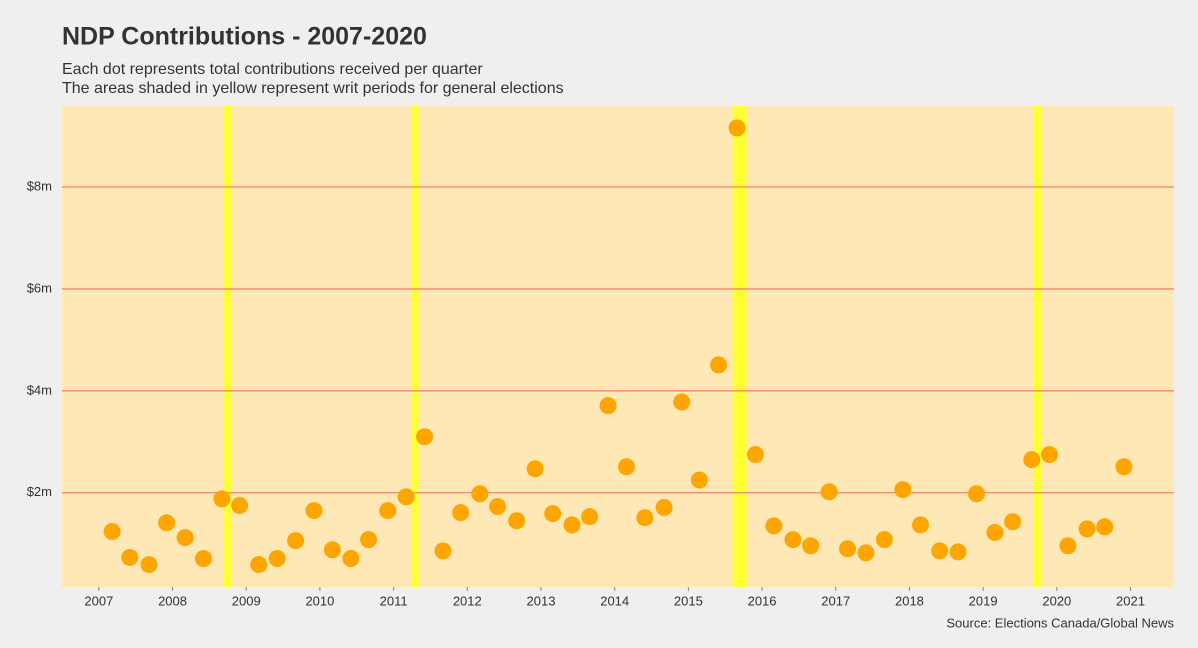 This screenshot has width=1198, height=648. Describe the element at coordinates (983, 600) in the screenshot. I see `x-tick-label: 2019` at that location.